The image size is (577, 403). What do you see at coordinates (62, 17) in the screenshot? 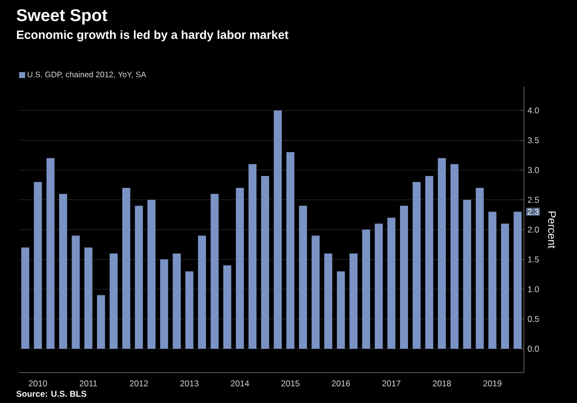
I see `chart-title: Sweet Spot` at bounding box center [62, 17].